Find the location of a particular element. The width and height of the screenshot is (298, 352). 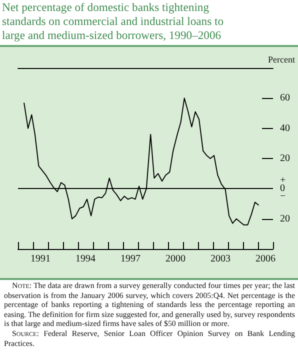

chart-title: Net percentage of domestic banks tightening standards on commercial and industrial loans to large and medium-sized borrowers, 1990–2006 is located at coordinates (113, 22).